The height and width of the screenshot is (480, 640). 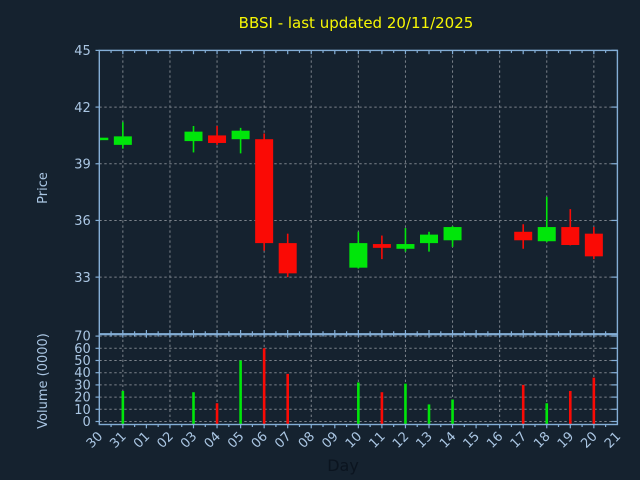 I want to click on day-tick-label: 06, so click(x=260, y=440).